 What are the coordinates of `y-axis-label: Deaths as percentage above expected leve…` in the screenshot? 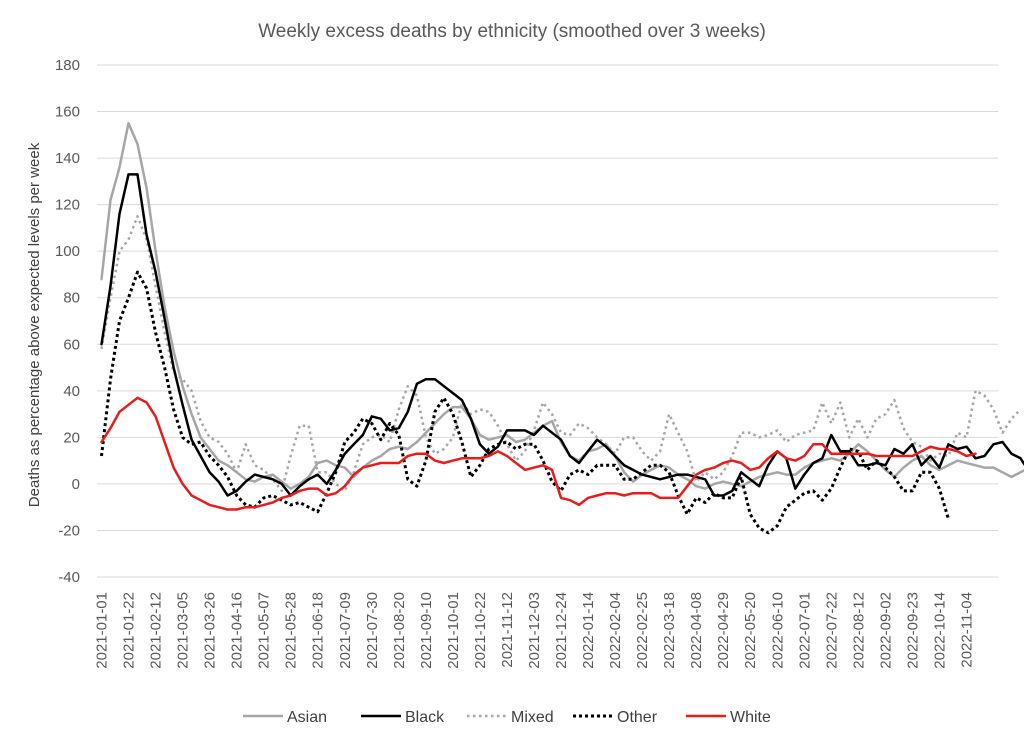 It's located at (34, 324).